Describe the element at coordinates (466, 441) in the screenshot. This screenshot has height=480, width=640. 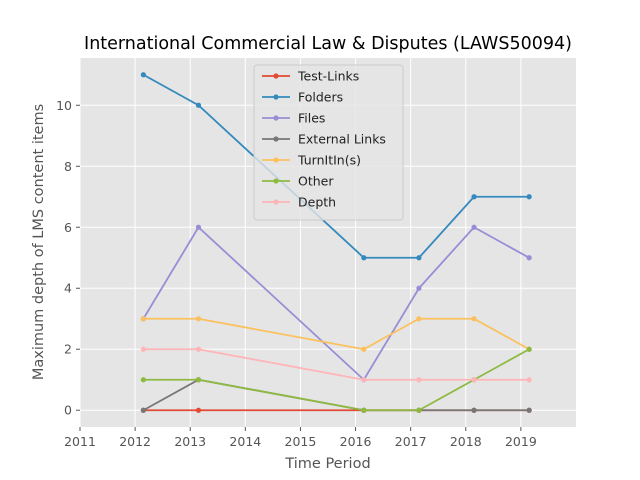
I see `x-tick-label: 2018` at that location.